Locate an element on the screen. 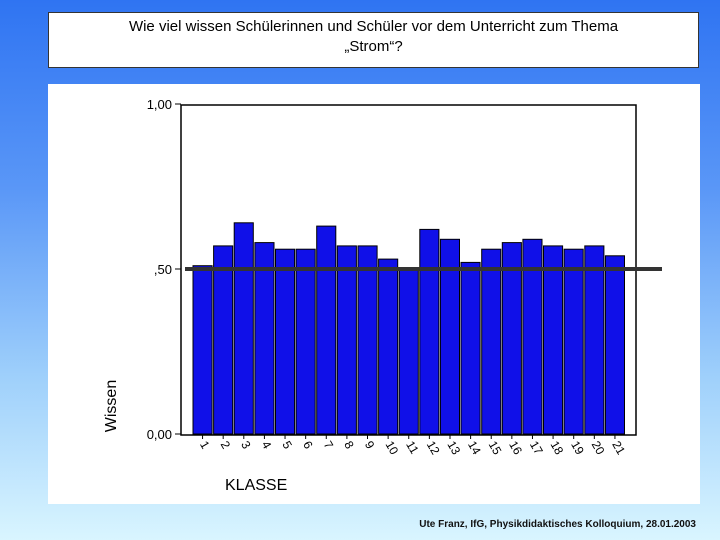 This screenshot has width=720, height=540. y-tick-label: ,50 is located at coordinates (163, 269).